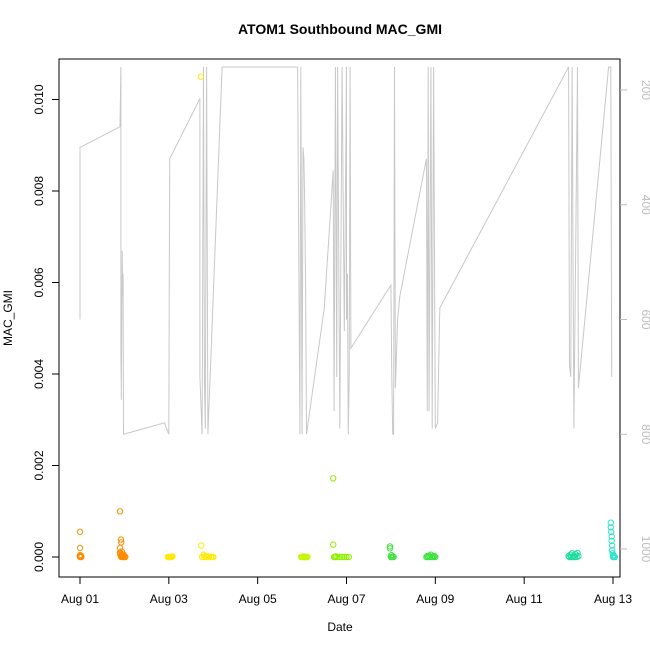 The height and width of the screenshot is (650, 650). I want to click on y2-tick-label: 400, so click(644, 205).